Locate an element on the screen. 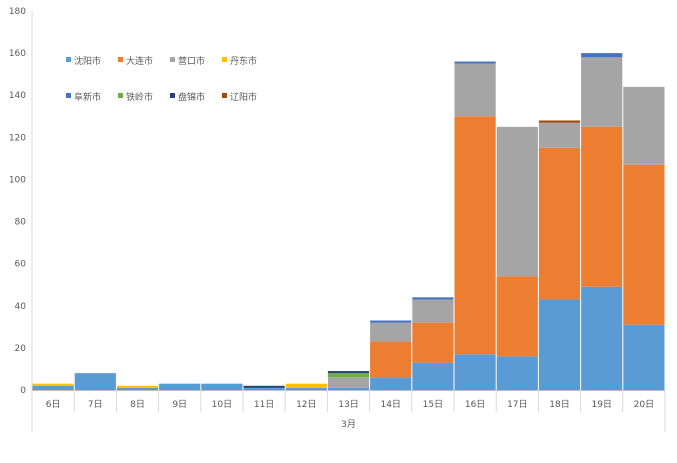 This screenshot has width=677, height=463. y-tick-label: 20 is located at coordinates (21, 349).